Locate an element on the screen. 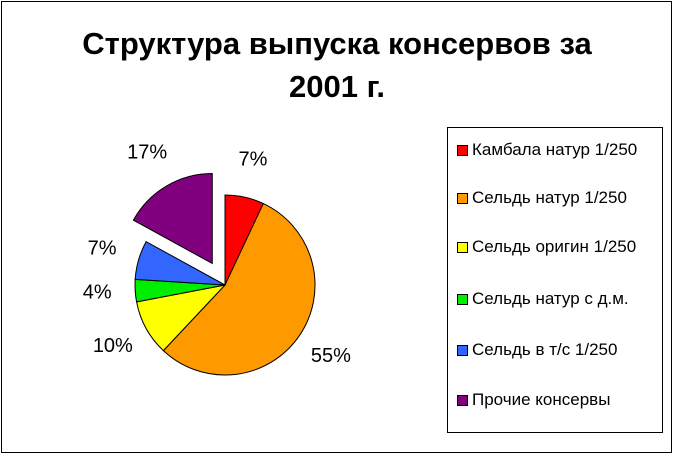 This screenshot has width=674, height=455. legend-label: Прочие консервы is located at coordinates (541, 399).